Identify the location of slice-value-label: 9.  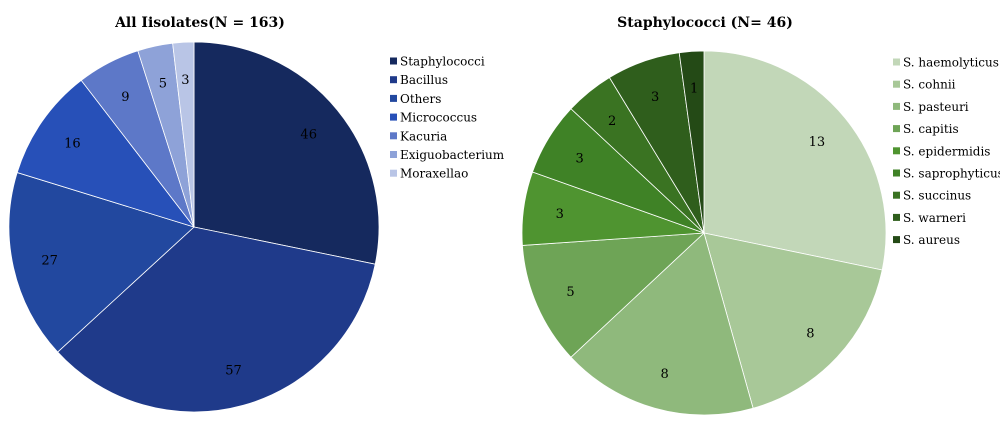
(125, 97).